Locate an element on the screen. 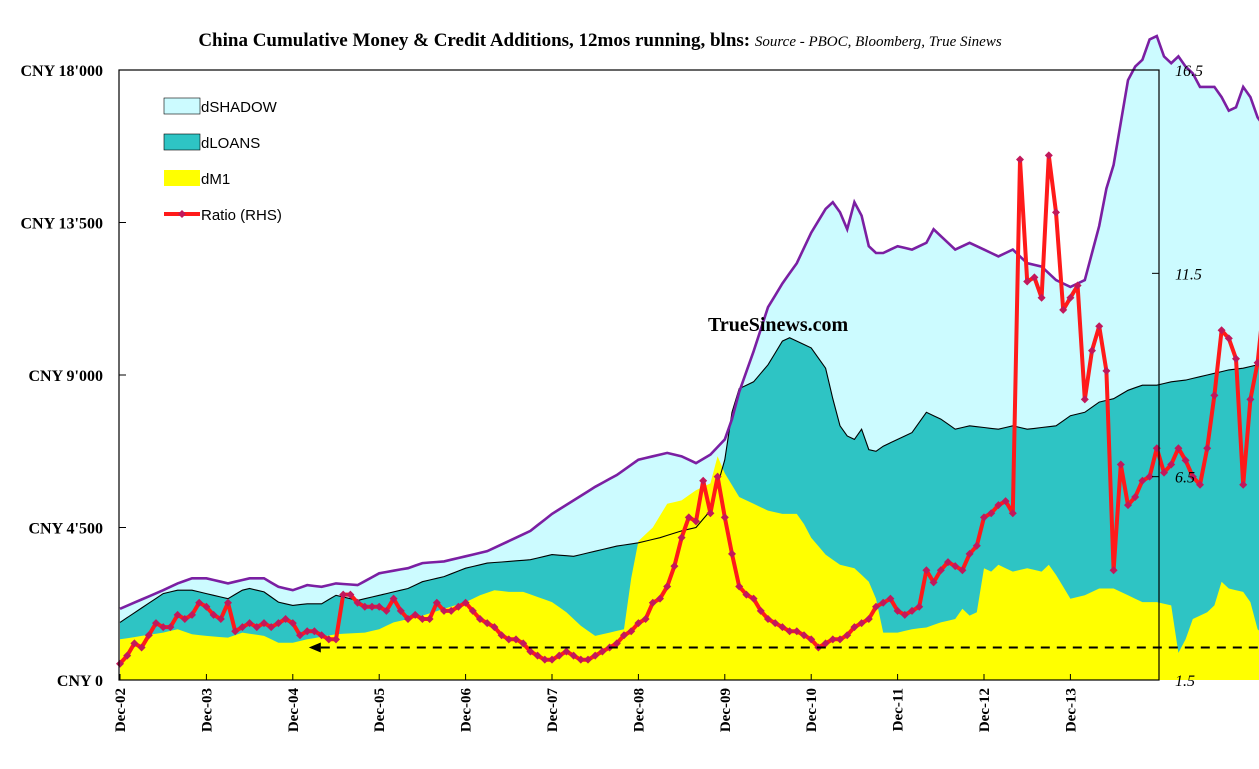  x-tick-label-1: Dec-03 is located at coordinates (207, 710).